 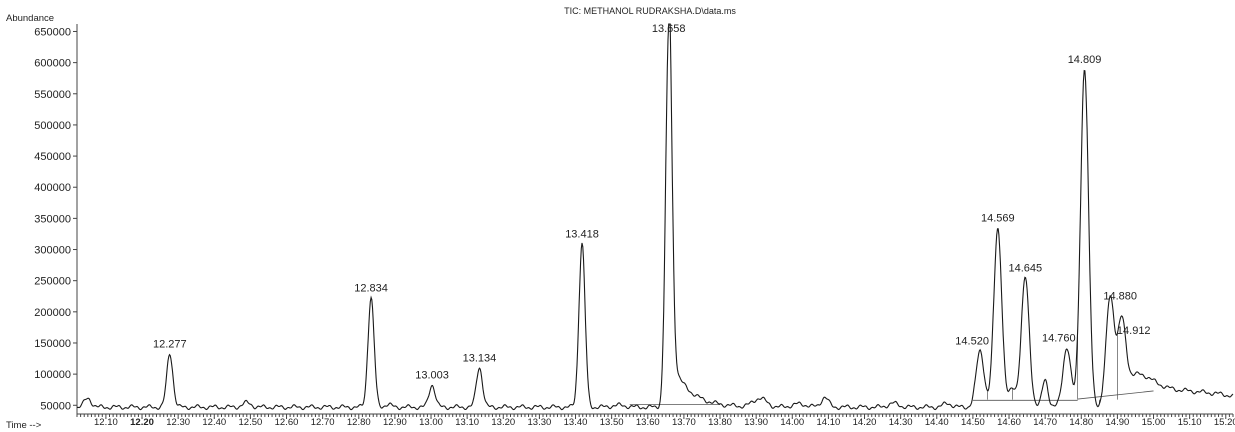 I want to click on x-tick-label: 15.20, so click(x=1224, y=422).